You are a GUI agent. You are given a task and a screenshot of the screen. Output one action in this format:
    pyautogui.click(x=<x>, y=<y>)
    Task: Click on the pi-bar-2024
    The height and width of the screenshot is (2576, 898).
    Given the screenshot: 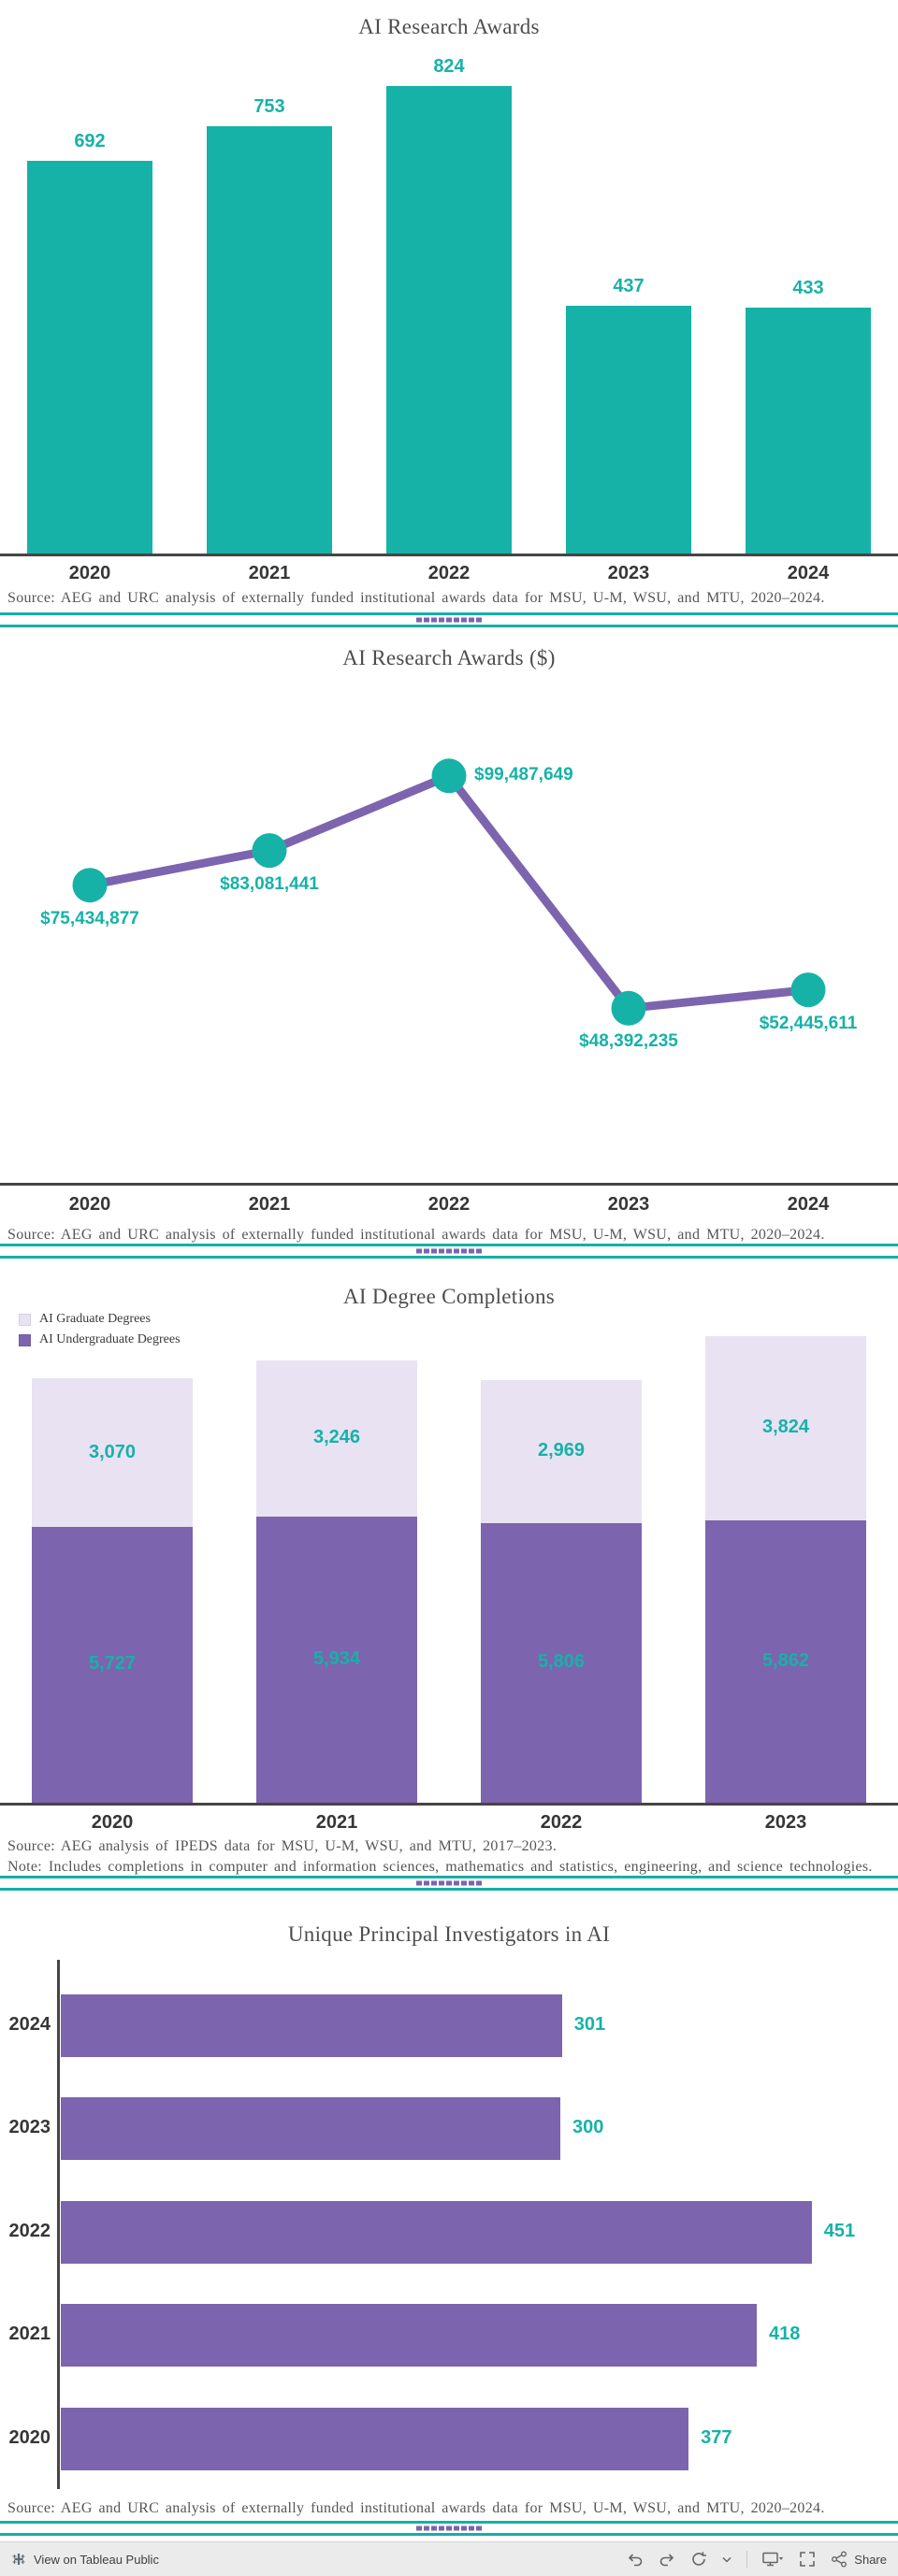 What is the action you would take?
    pyautogui.click(x=312, y=2025)
    